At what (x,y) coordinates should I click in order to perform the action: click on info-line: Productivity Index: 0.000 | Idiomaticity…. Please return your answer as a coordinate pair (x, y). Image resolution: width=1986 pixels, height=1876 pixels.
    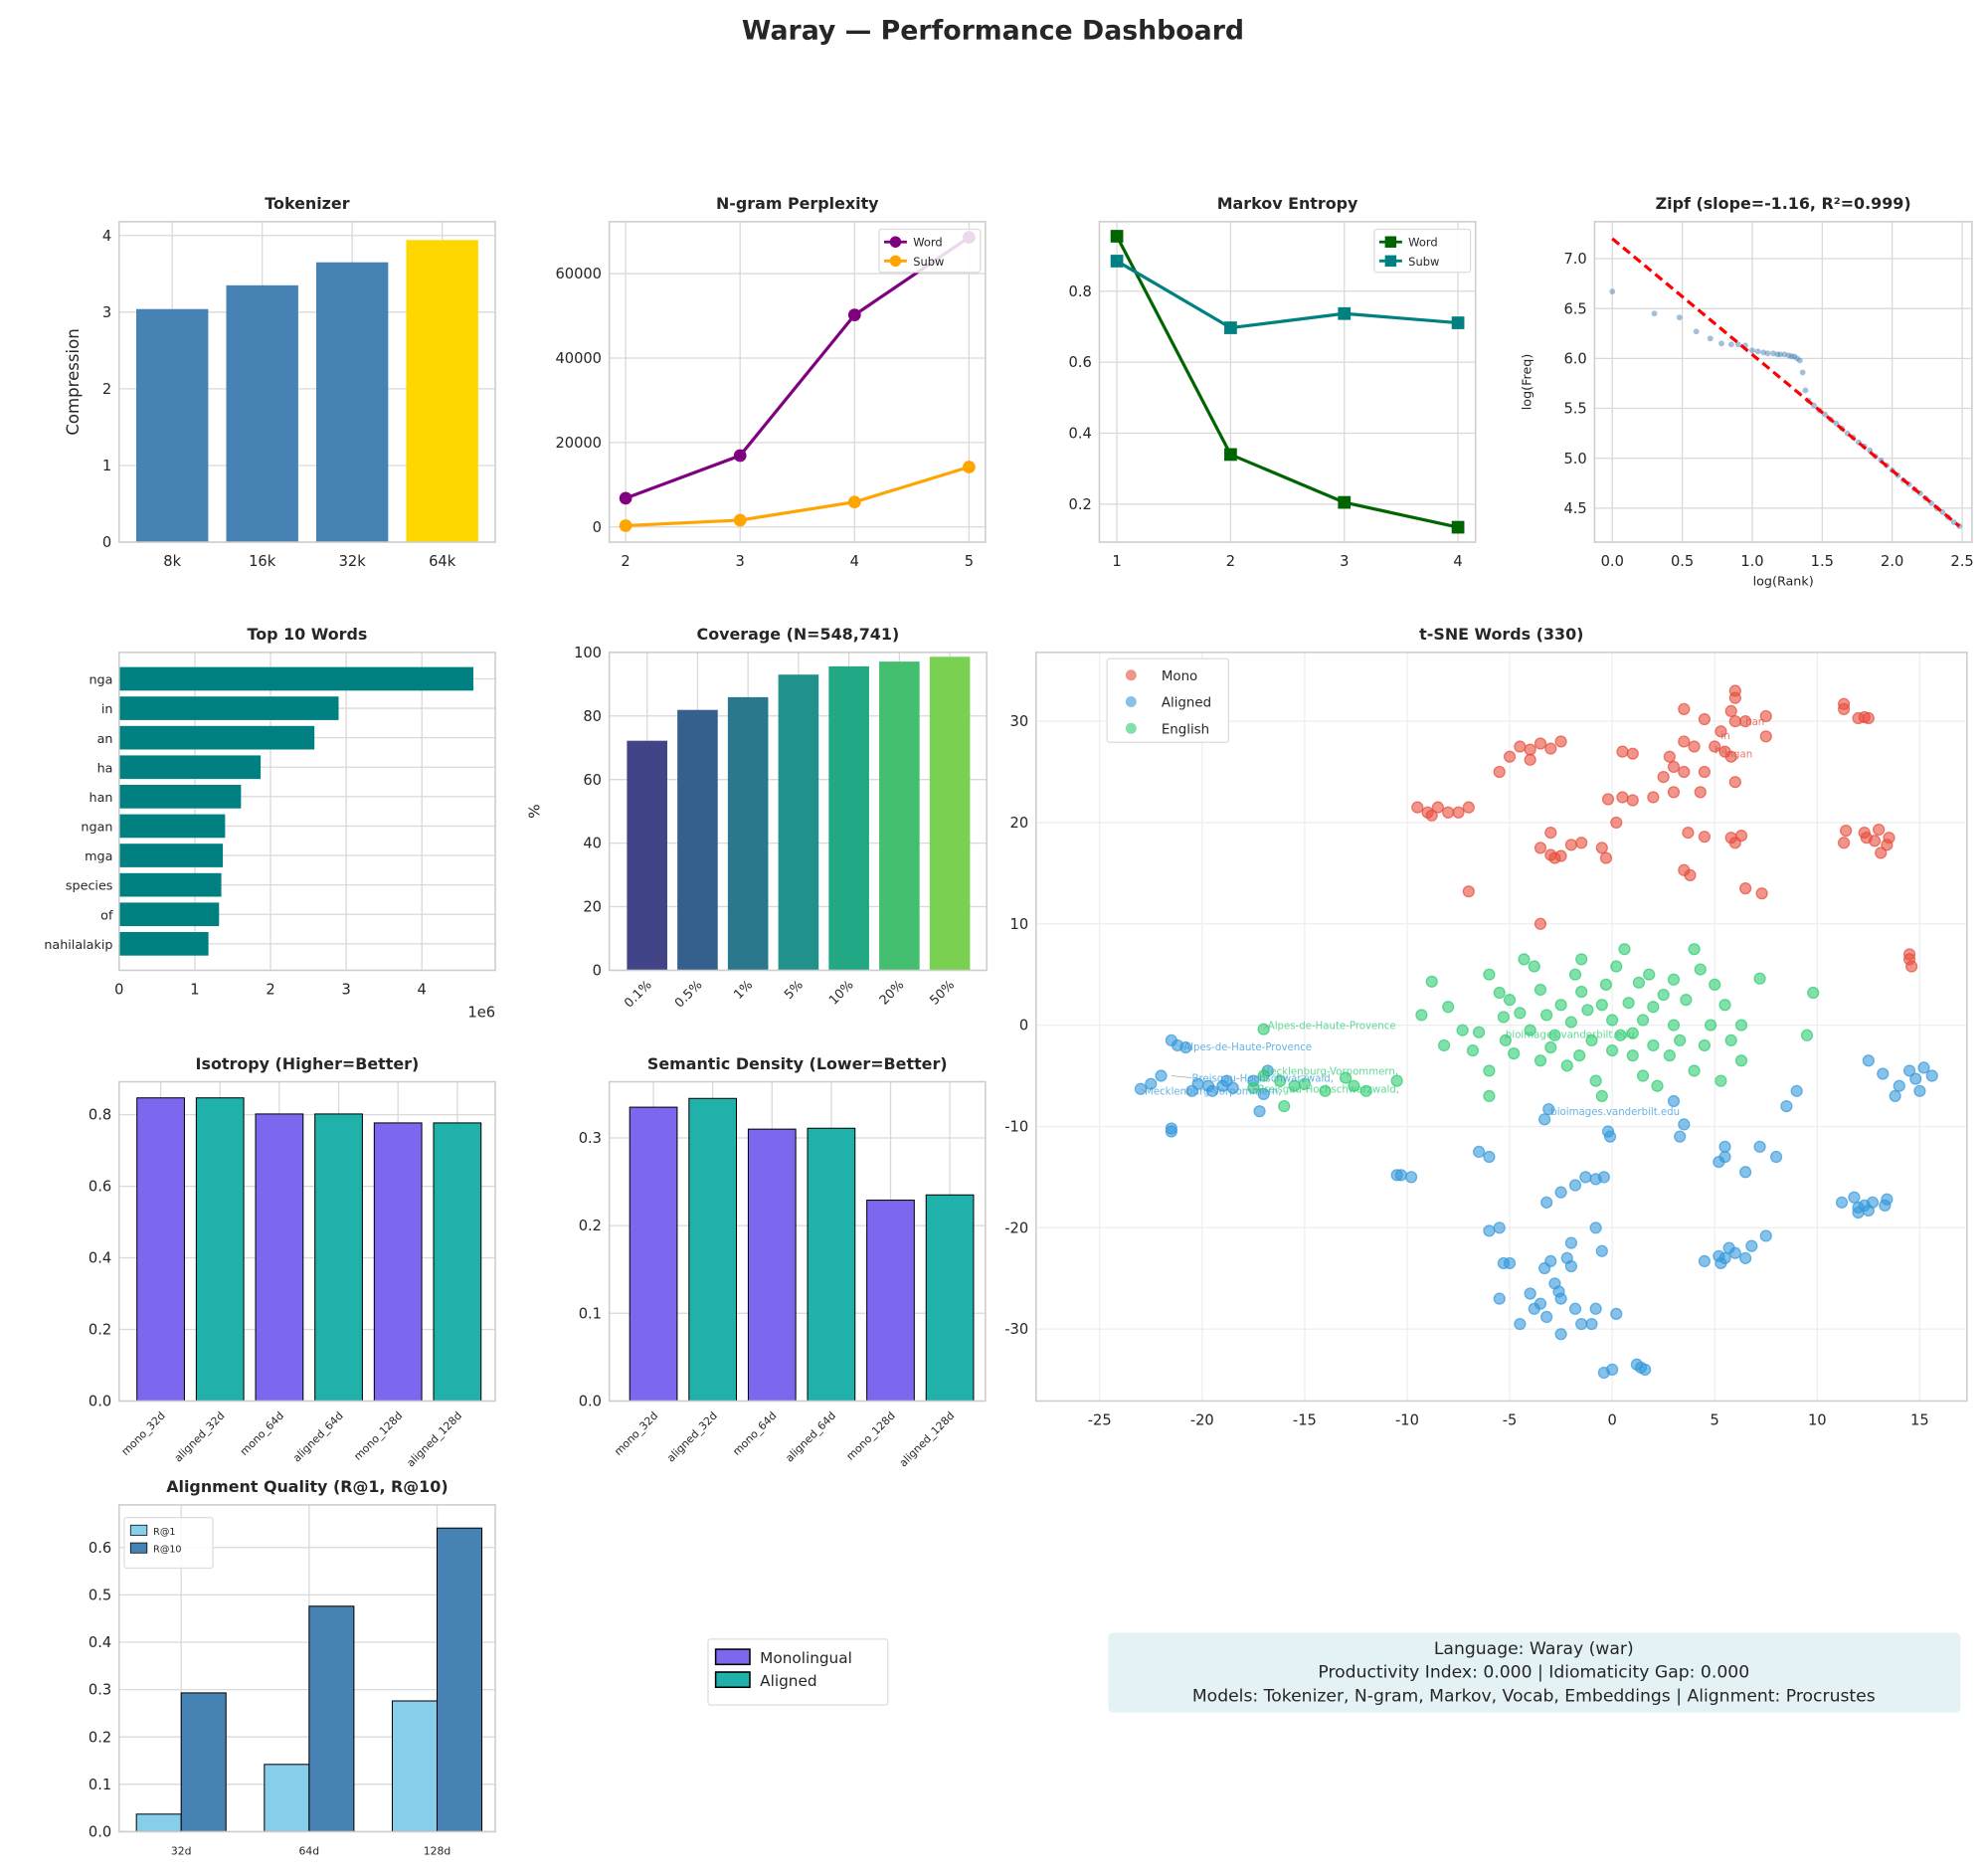
    Looking at the image, I should click on (1533, 1673).